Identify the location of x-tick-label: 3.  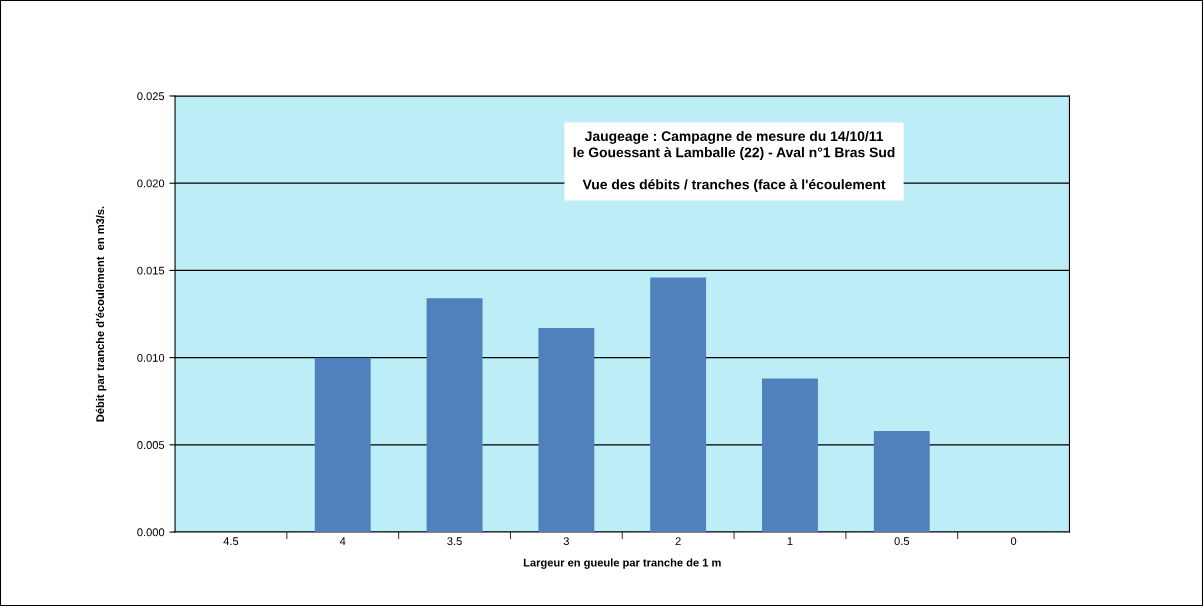
(566, 541).